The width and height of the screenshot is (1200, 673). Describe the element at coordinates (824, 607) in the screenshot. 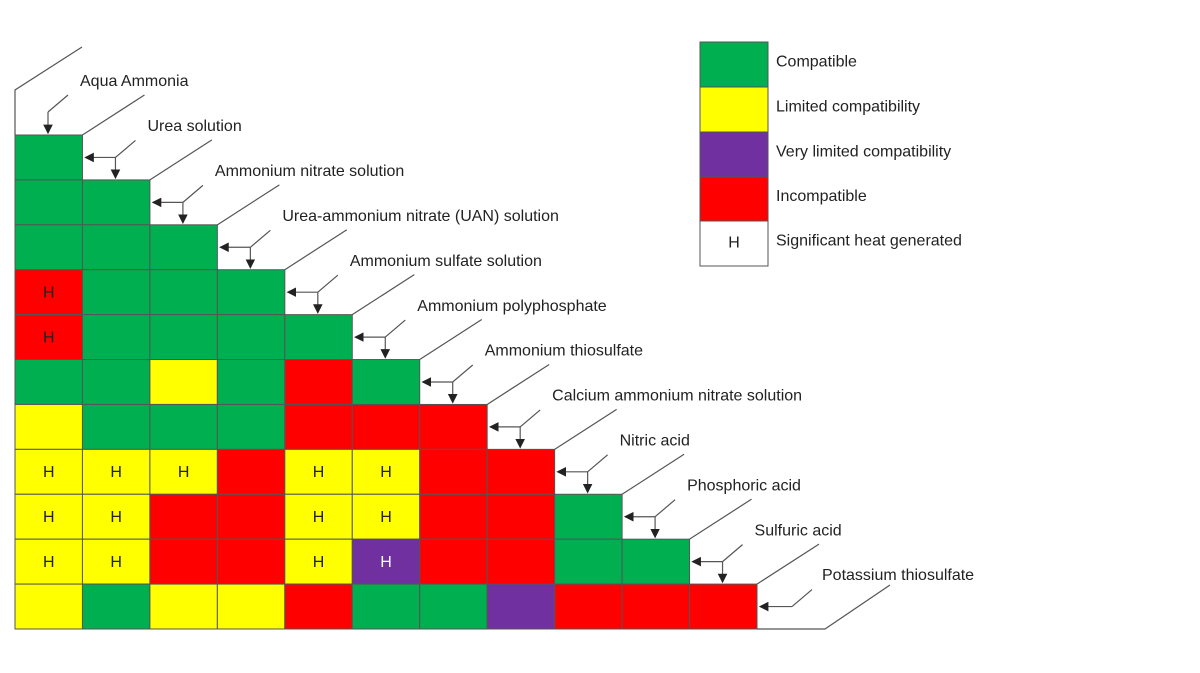

I see `outline` at that location.